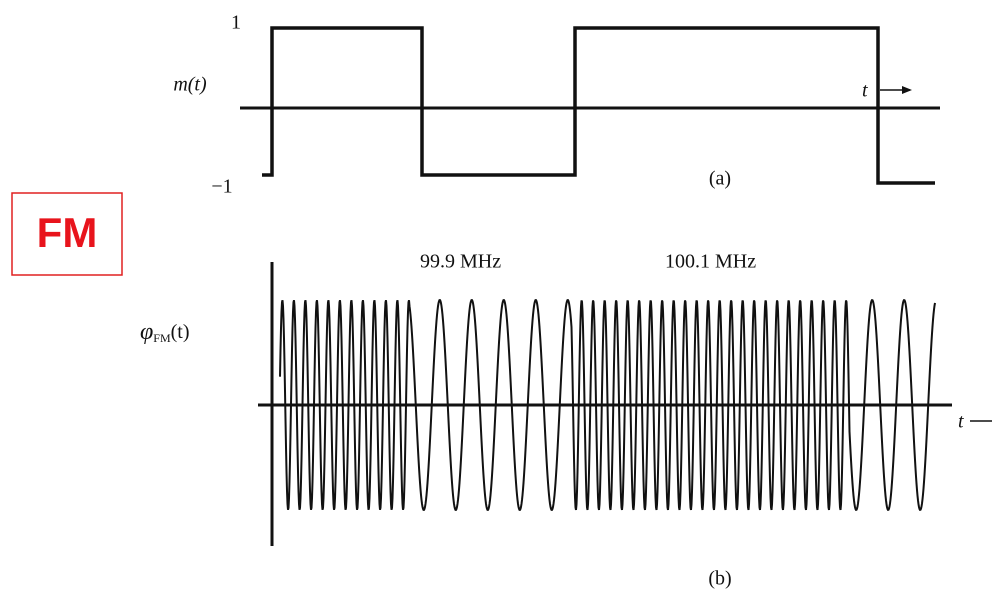  I want to click on badge-box, so click(67, 234).